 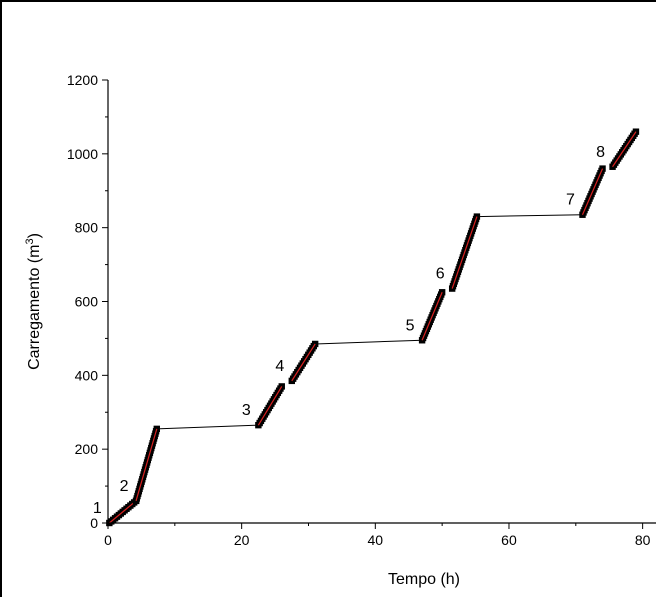 I want to click on y-axis-title-close: ), so click(x=34, y=235).